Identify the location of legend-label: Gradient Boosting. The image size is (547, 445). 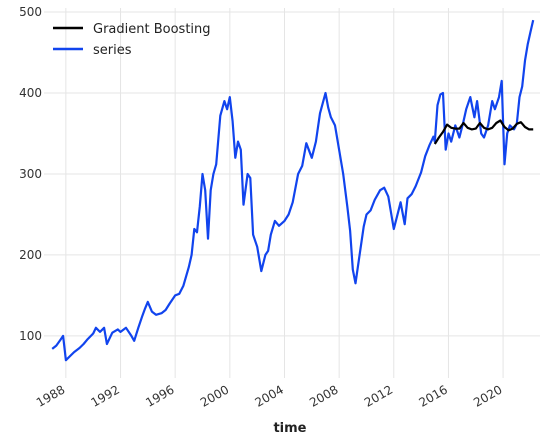
(152, 29).